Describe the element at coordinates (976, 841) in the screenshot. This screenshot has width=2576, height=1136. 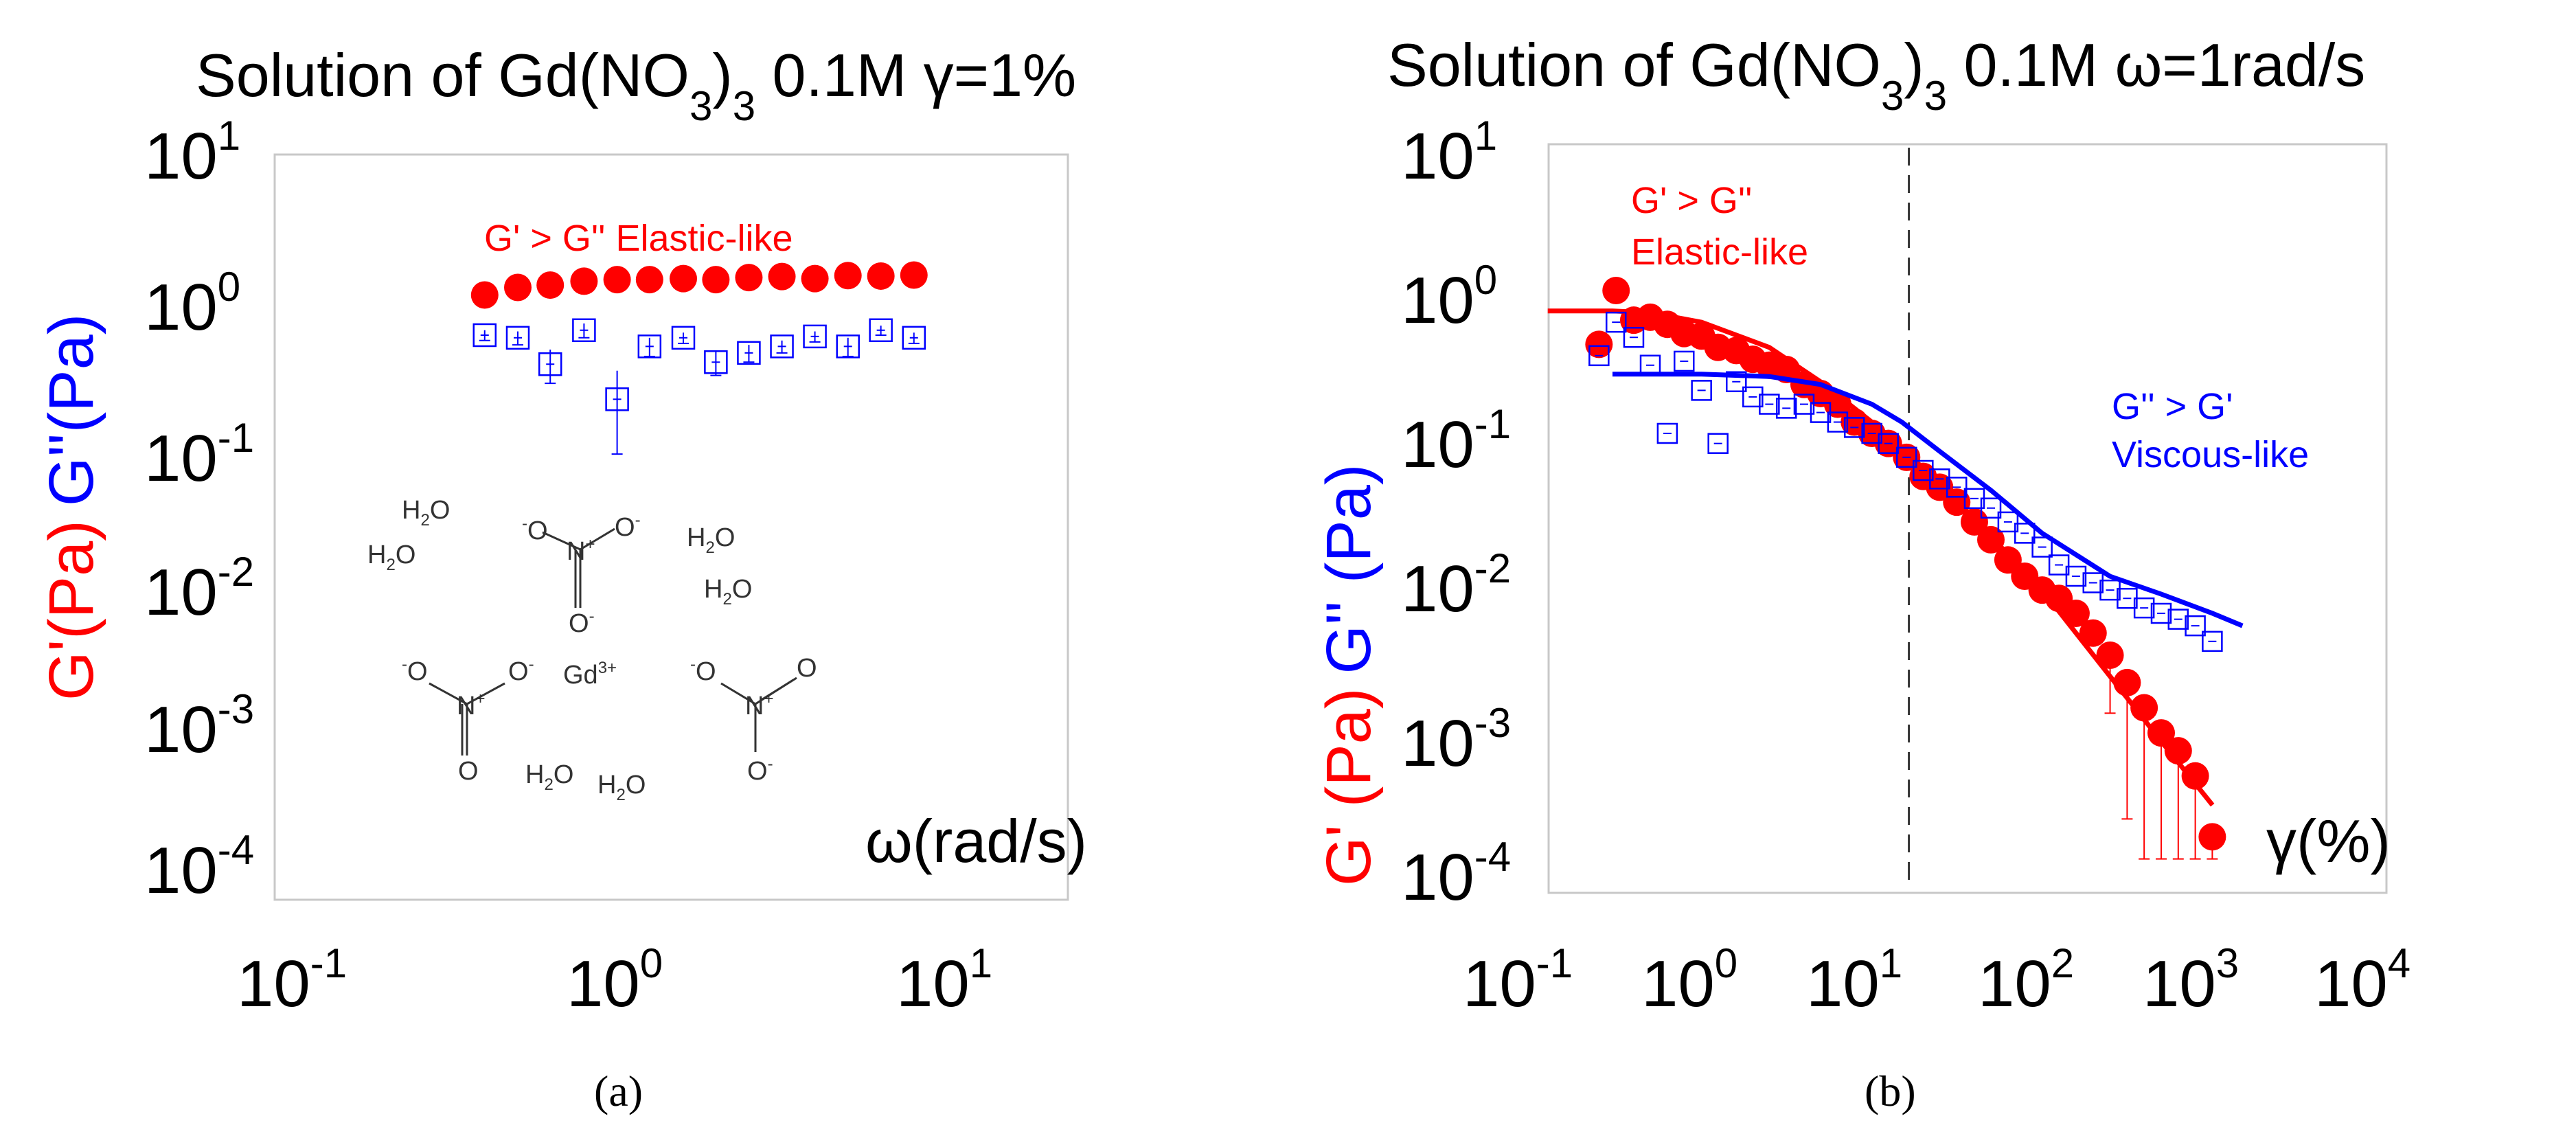
I see `panel-a-xlabel: ω(rad/s)` at that location.